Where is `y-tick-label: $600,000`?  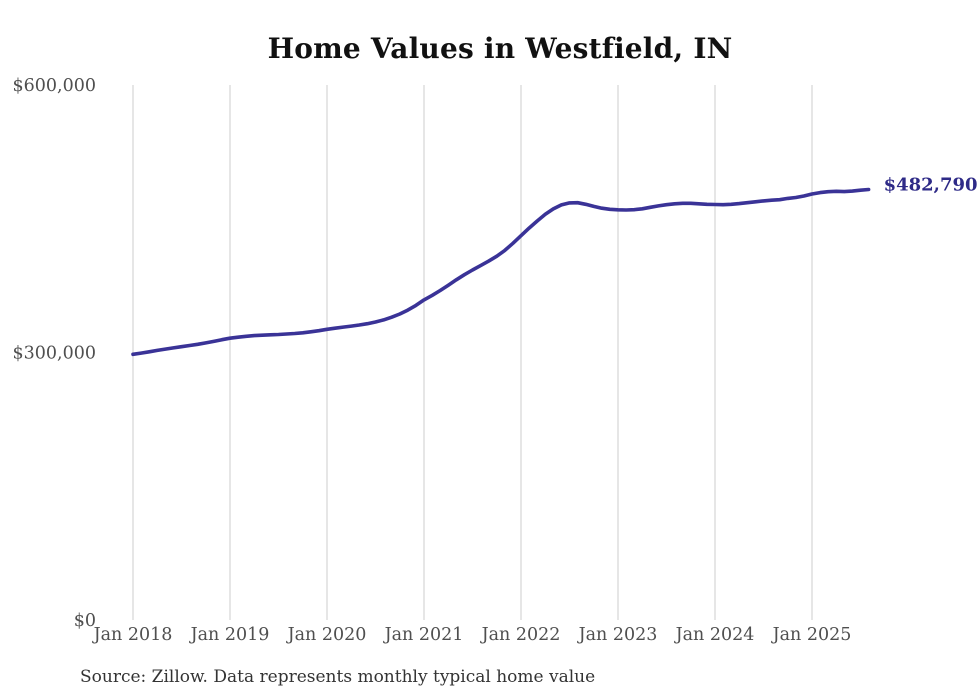
y-tick-label: $600,000 is located at coordinates (54, 86).